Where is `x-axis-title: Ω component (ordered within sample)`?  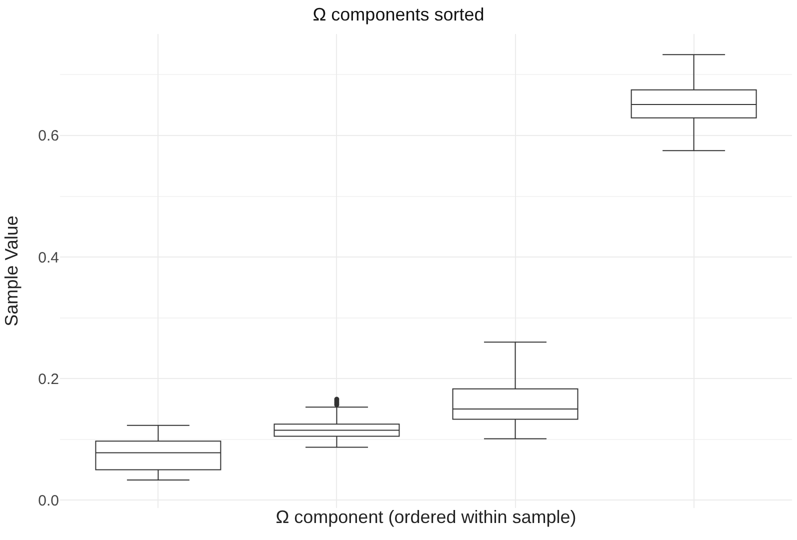
x-axis-title: Ω component (ordered within sample) is located at coordinates (426, 517).